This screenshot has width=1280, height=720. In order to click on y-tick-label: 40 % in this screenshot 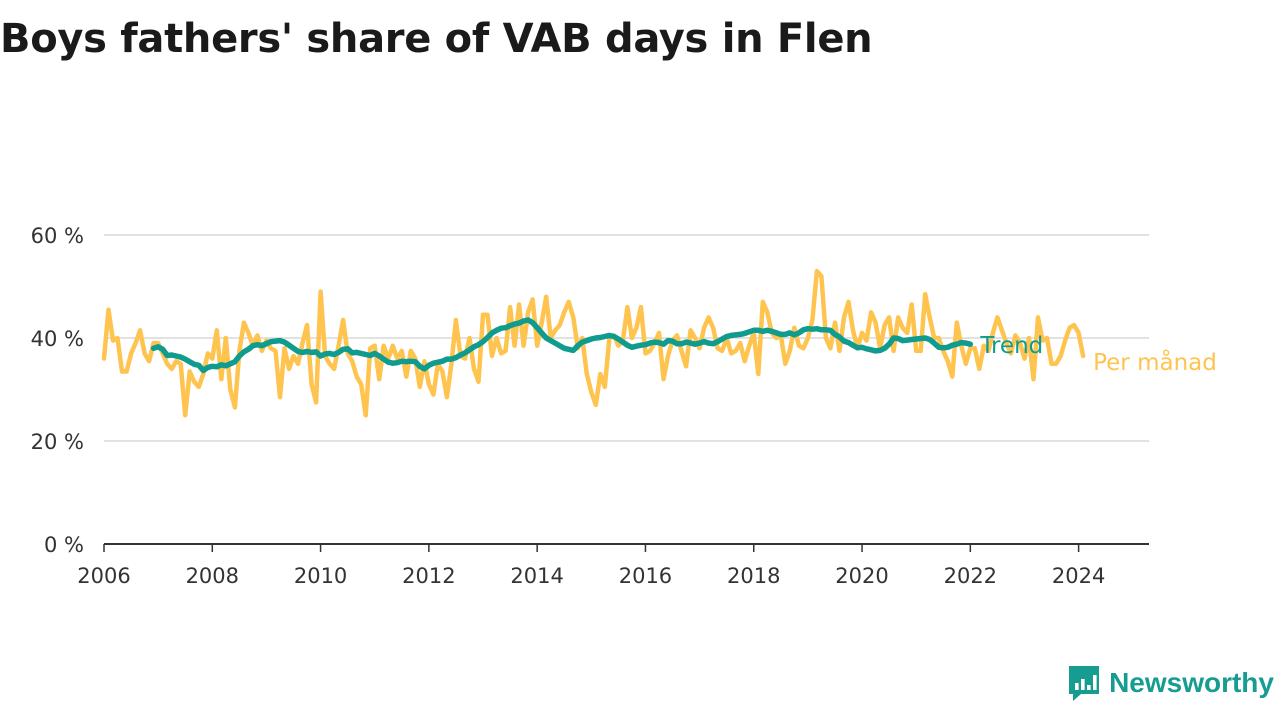, I will do `click(57, 339)`.